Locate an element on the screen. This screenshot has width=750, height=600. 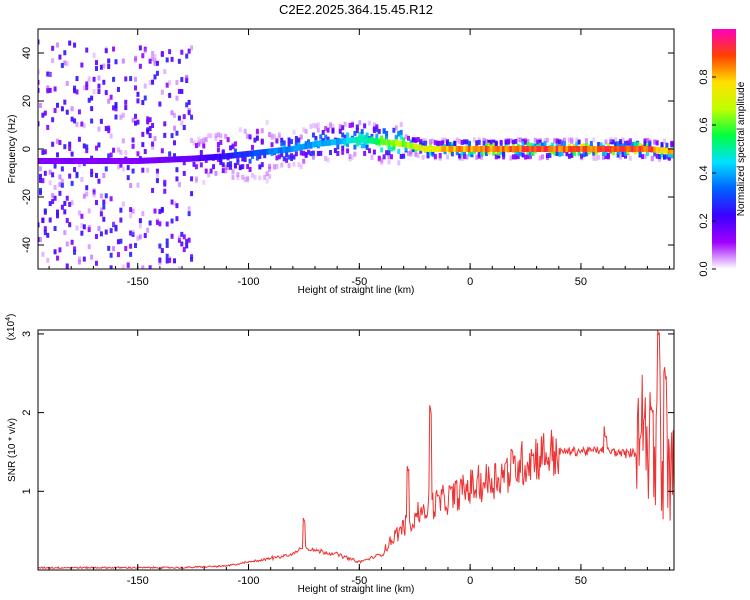
top-y-tick-label: 40 is located at coordinates (27, 53).